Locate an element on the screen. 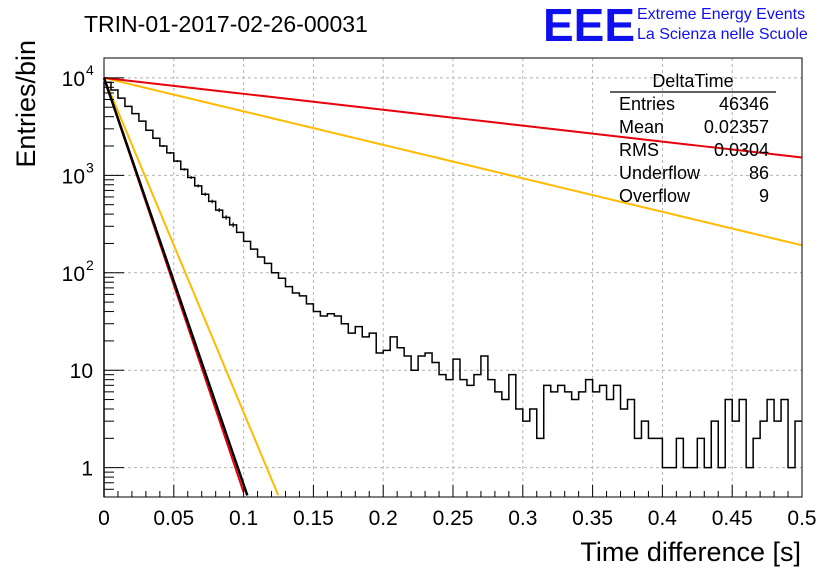 This screenshot has height=577, width=836. x-tick-label: 0.4 is located at coordinates (663, 518).